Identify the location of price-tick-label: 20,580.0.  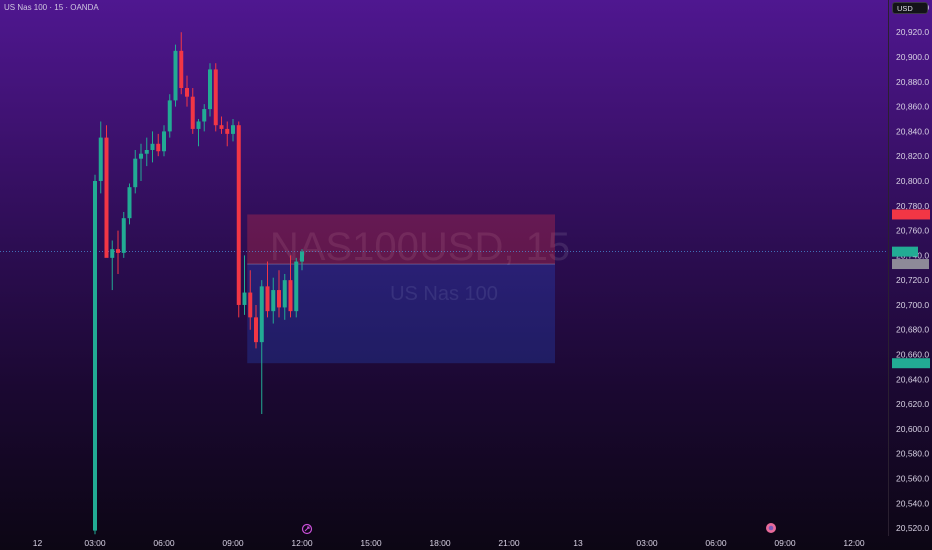
(912, 454).